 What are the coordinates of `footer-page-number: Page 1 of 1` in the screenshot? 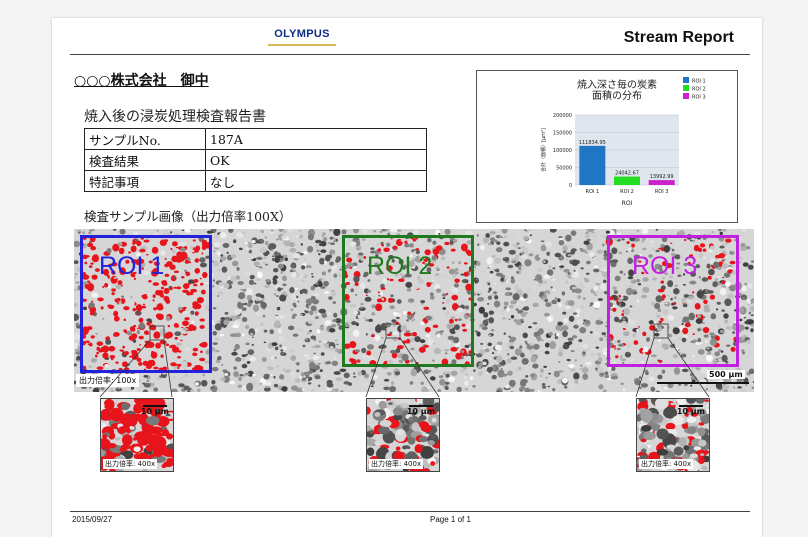 It's located at (450, 519).